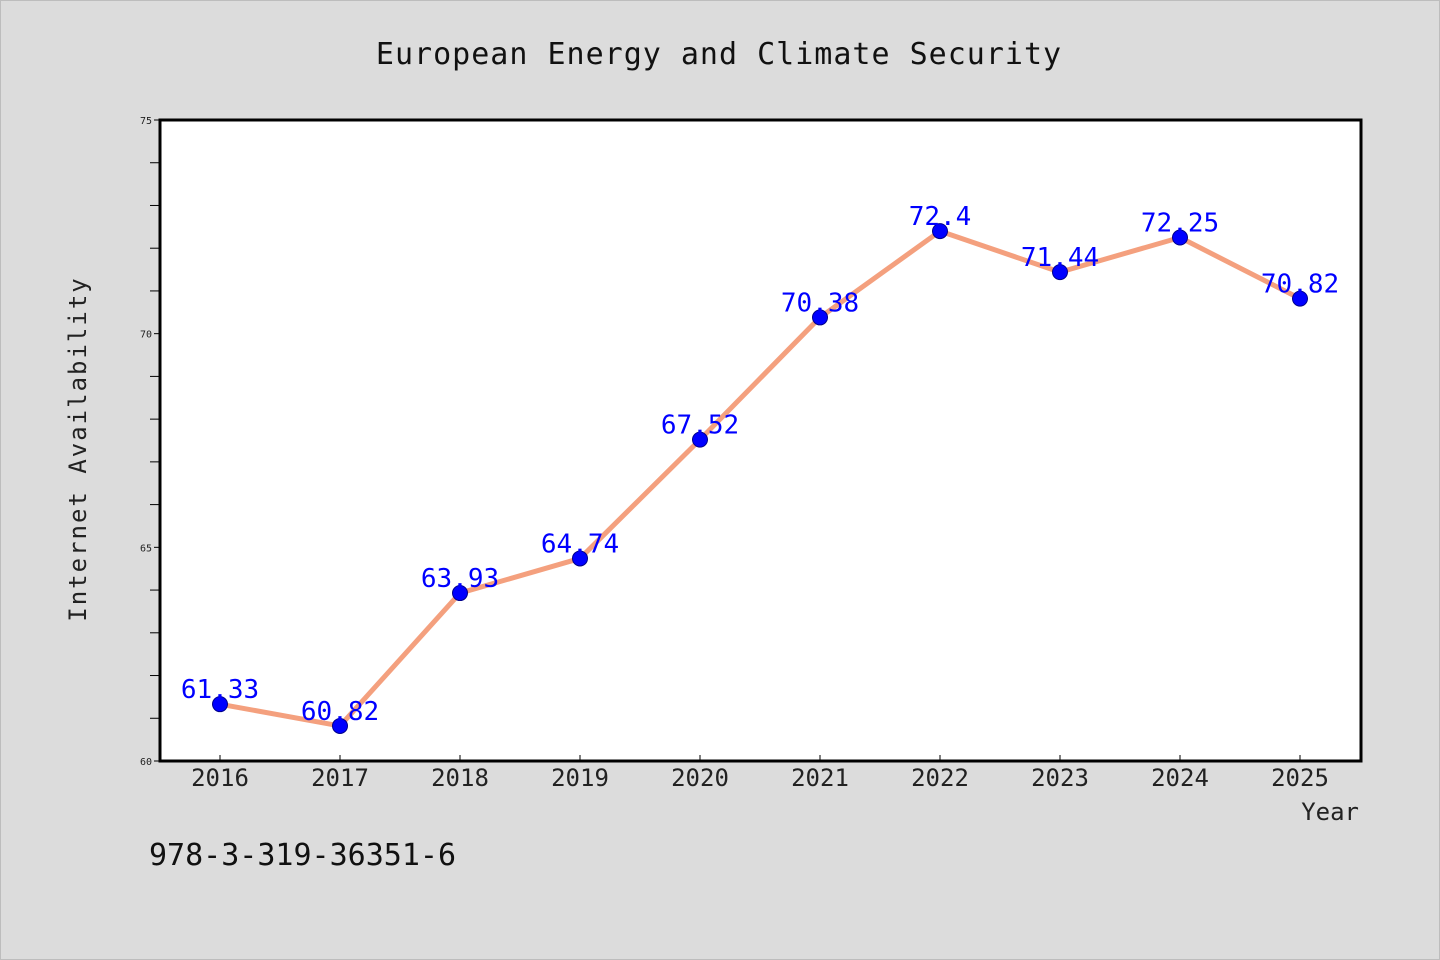  Describe the element at coordinates (700, 426) in the screenshot. I see `data-label: 67.52` at that location.